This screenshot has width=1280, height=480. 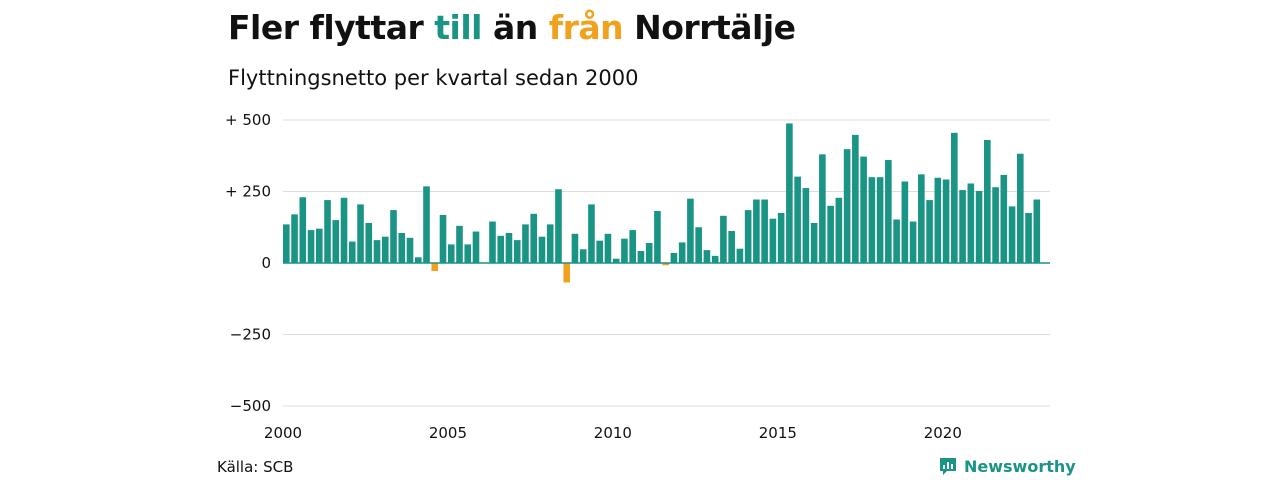 I want to click on y-tick-label: −250, so click(x=250, y=335).